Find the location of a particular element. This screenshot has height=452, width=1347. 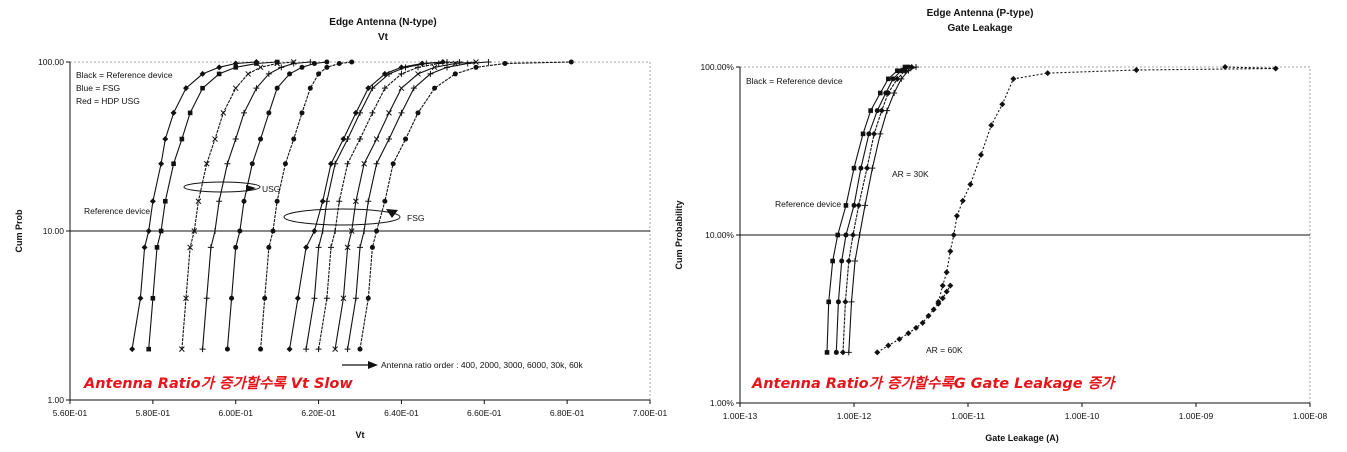

antenna-order-arrow-icon is located at coordinates (373, 365).